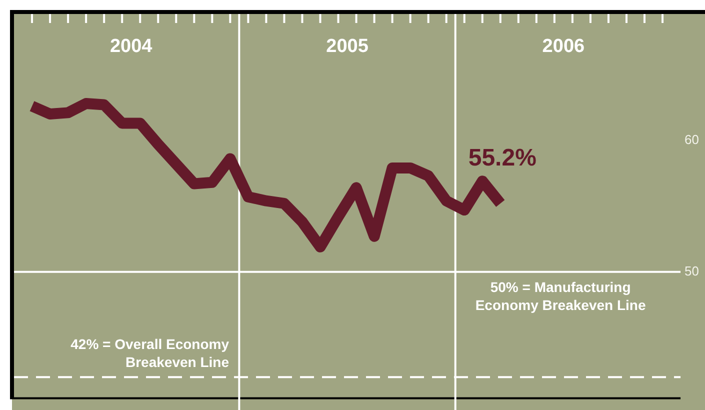 The width and height of the screenshot is (705, 410). What do you see at coordinates (692, 270) in the screenshot?
I see `y-tick-label: 50` at bounding box center [692, 270].